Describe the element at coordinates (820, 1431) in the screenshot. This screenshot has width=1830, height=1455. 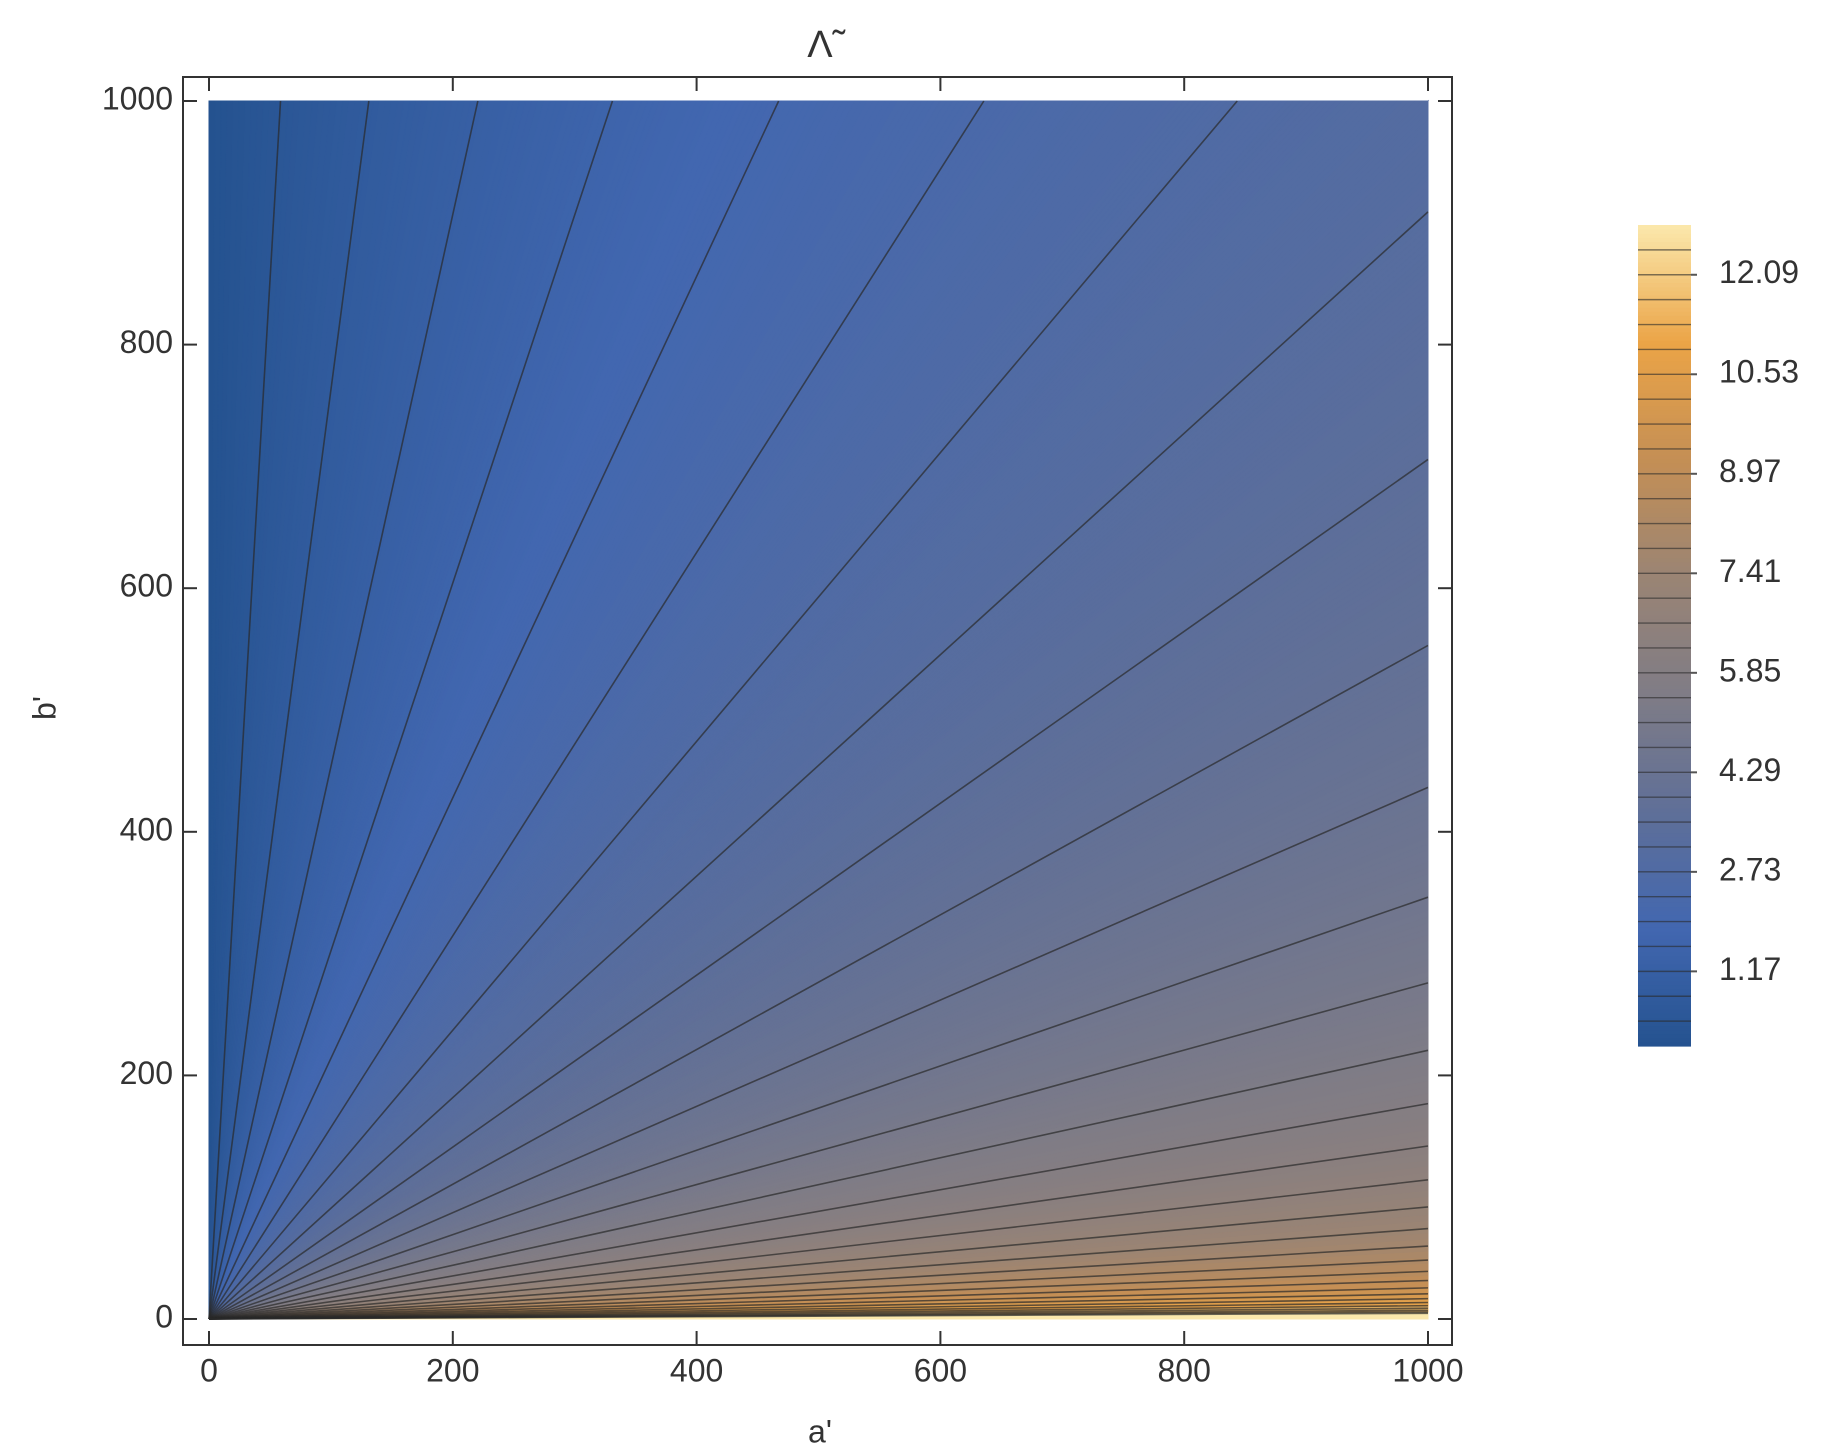
I see `x-axis-label: a'` at that location.